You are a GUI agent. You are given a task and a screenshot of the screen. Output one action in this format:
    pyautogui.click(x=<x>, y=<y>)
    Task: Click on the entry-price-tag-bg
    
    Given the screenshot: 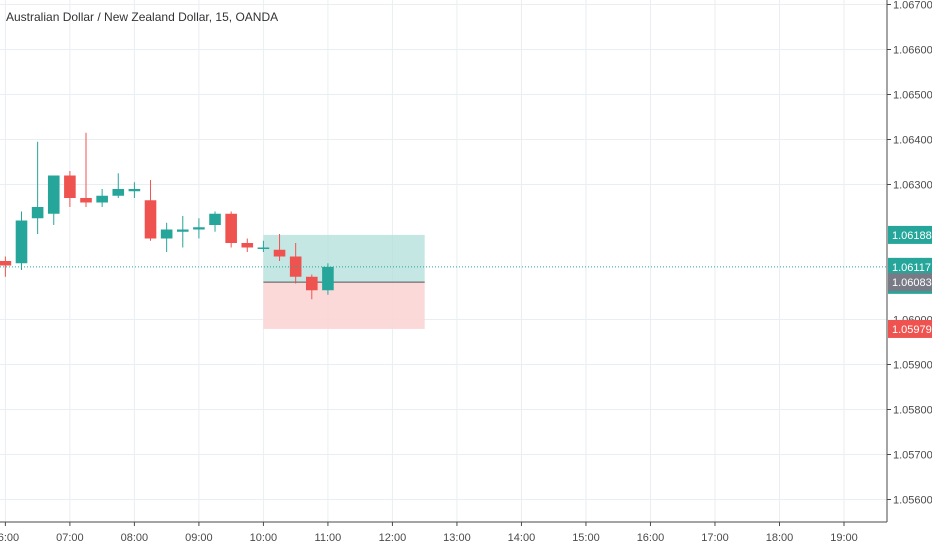 What is the action you would take?
    pyautogui.click(x=910, y=282)
    